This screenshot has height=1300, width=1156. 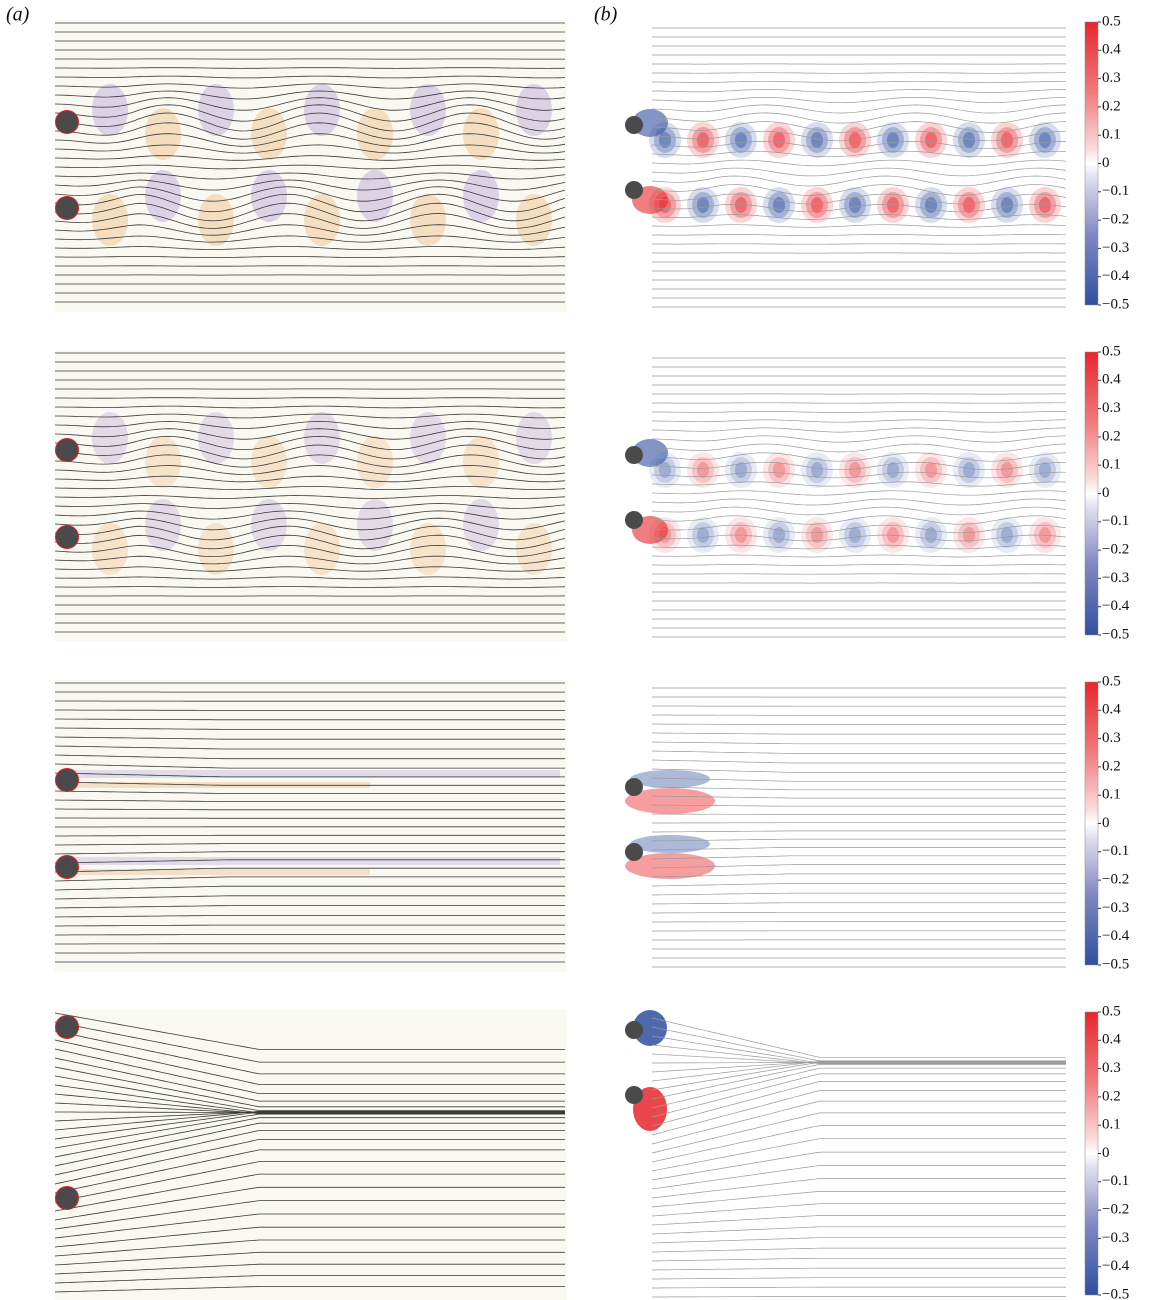 What do you see at coordinates (1115, 1181) in the screenshot?
I see `colorbar-tick-label: −0.1` at bounding box center [1115, 1181].